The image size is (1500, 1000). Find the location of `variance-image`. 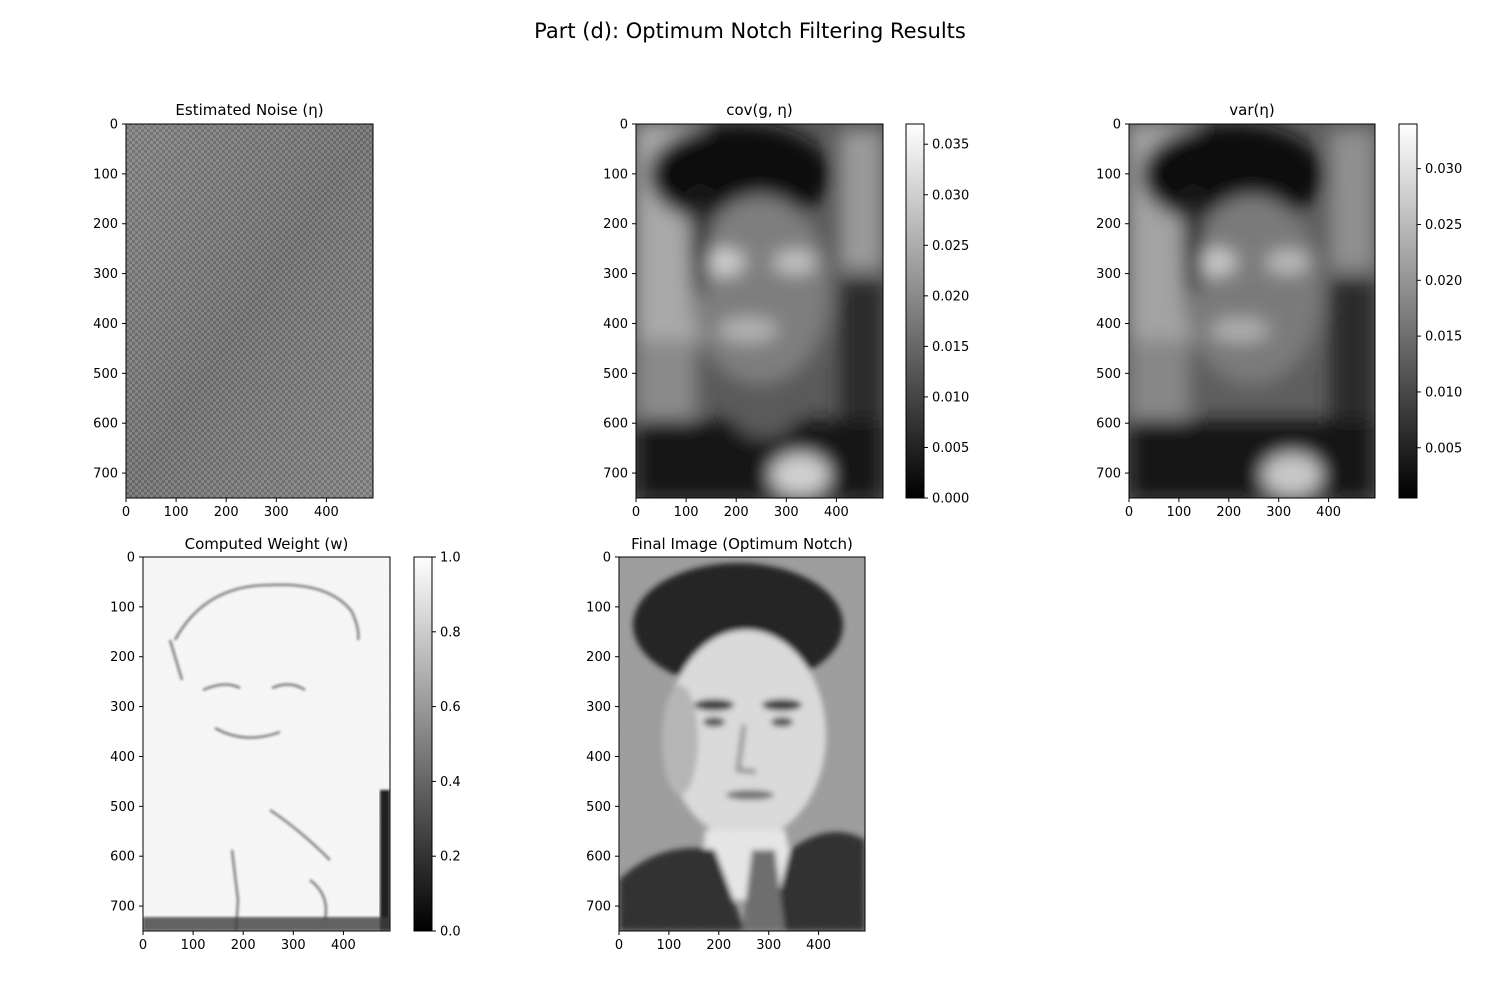

variance-image is located at coordinates (1252, 311).